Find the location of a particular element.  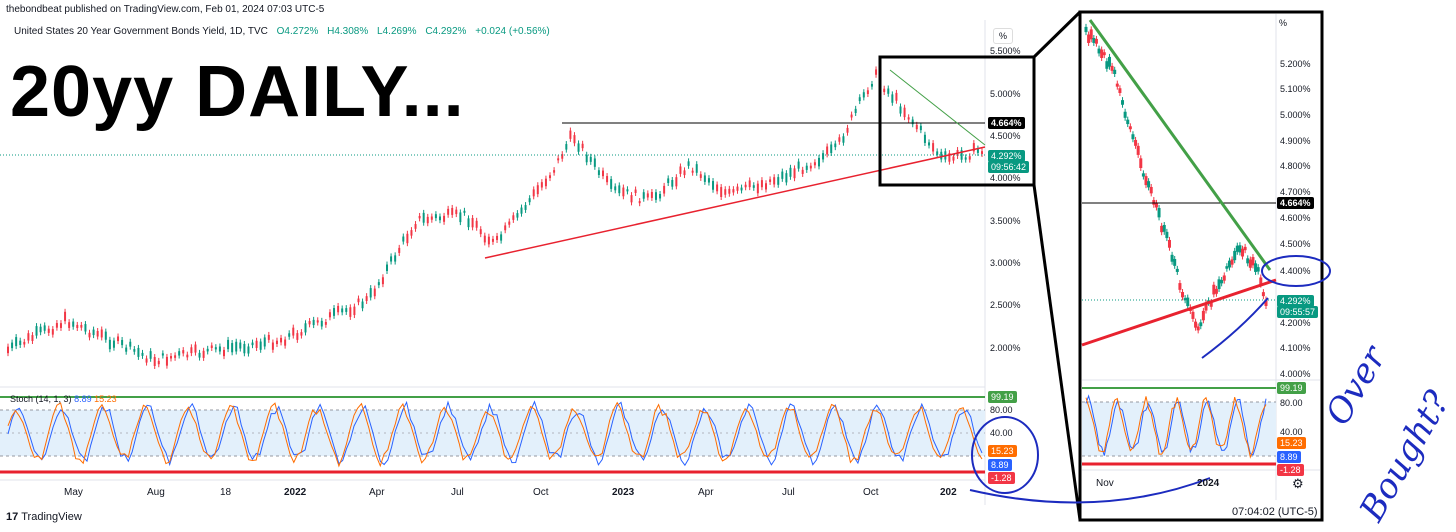

y-label: 4.500% is located at coordinates (1005, 136).